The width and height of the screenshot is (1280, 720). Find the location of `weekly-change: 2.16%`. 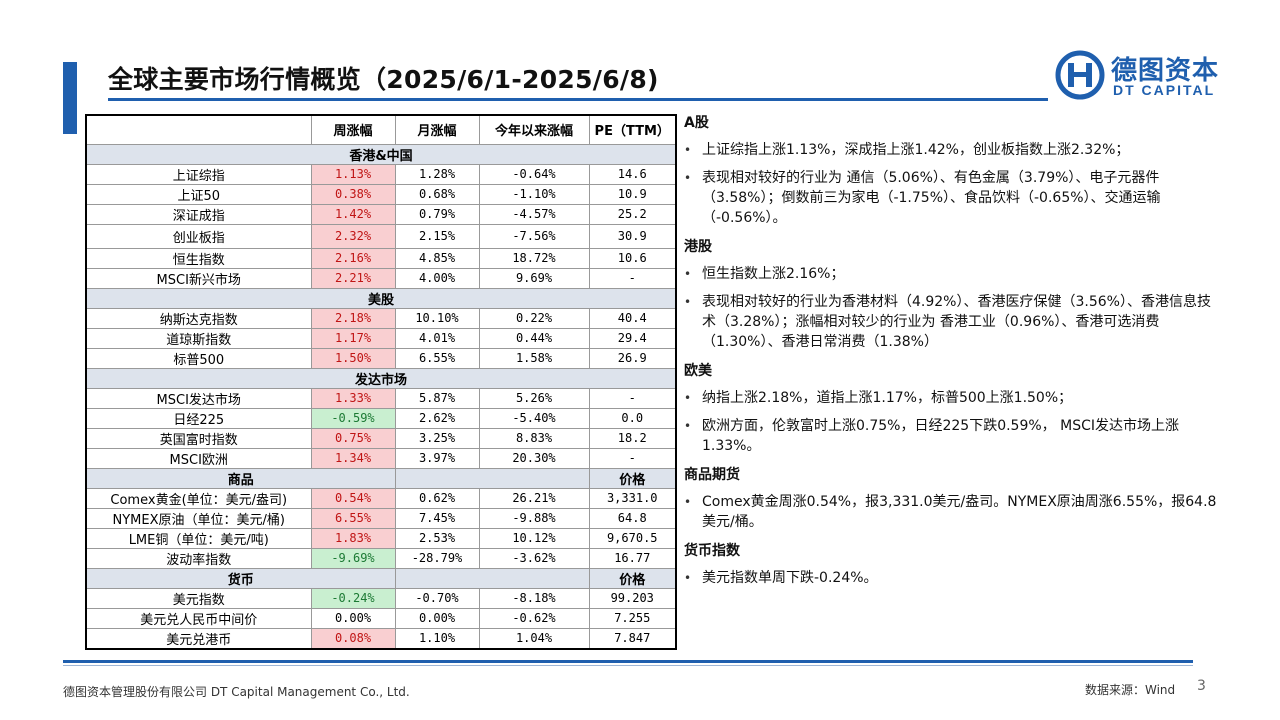

weekly-change: 2.16% is located at coordinates (352, 257).